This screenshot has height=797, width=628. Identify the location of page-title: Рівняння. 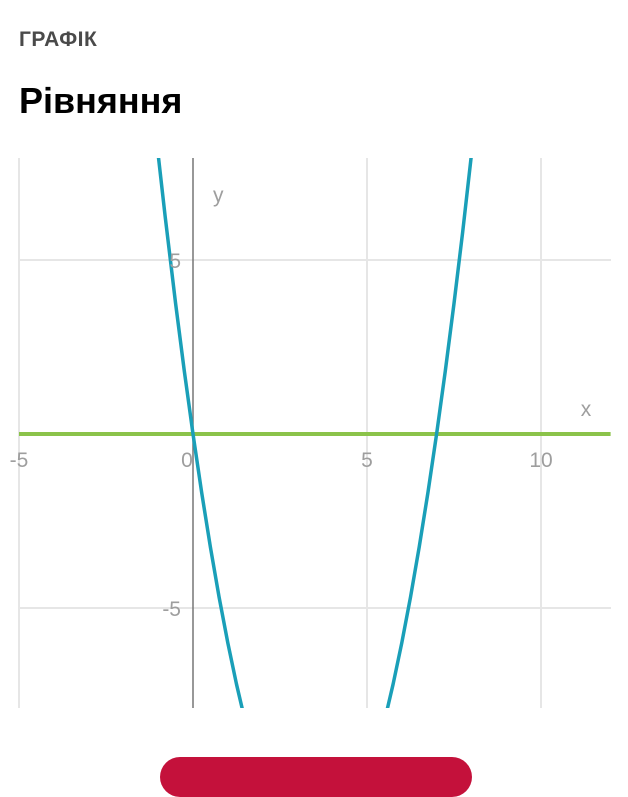
(101, 100).